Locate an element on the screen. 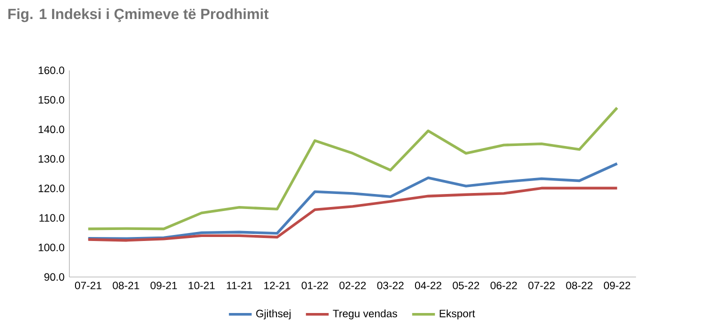  y-tick-label: 130.0 is located at coordinates (51, 159).